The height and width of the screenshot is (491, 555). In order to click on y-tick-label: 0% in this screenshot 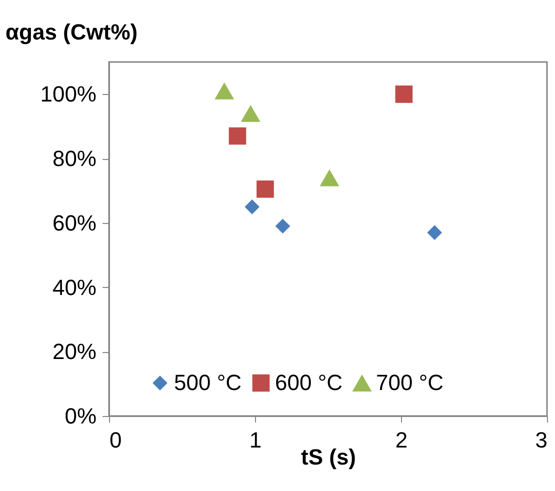, I will do `click(80, 416)`.